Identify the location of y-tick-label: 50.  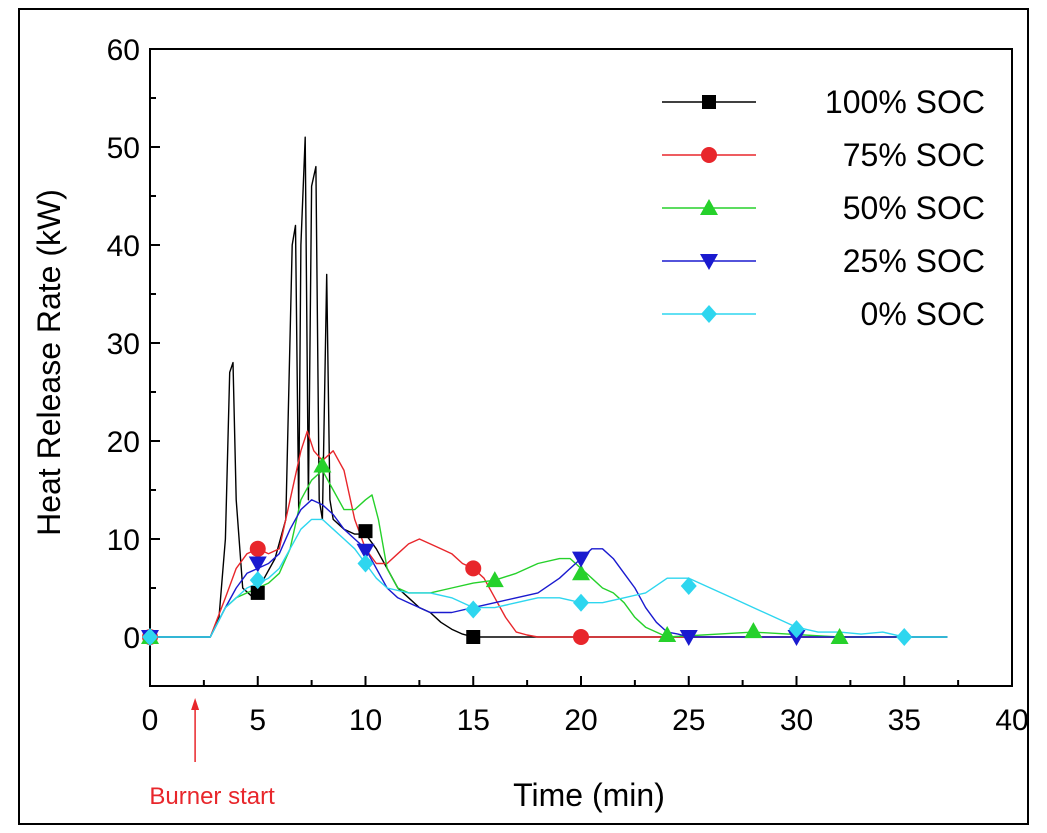
(123, 148).